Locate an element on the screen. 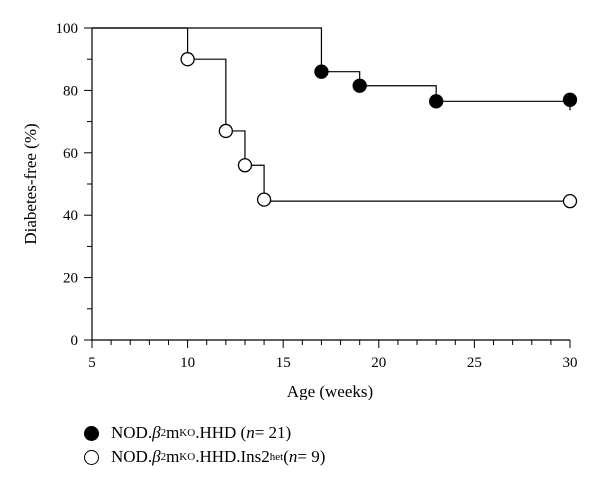  y-axis-label: Diabetes-free (%) is located at coordinates (30, 183).